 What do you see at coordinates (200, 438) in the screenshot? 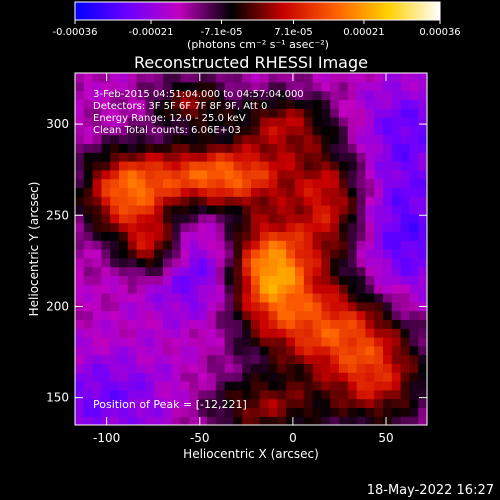
I see `x-tick-label: -50` at bounding box center [200, 438].